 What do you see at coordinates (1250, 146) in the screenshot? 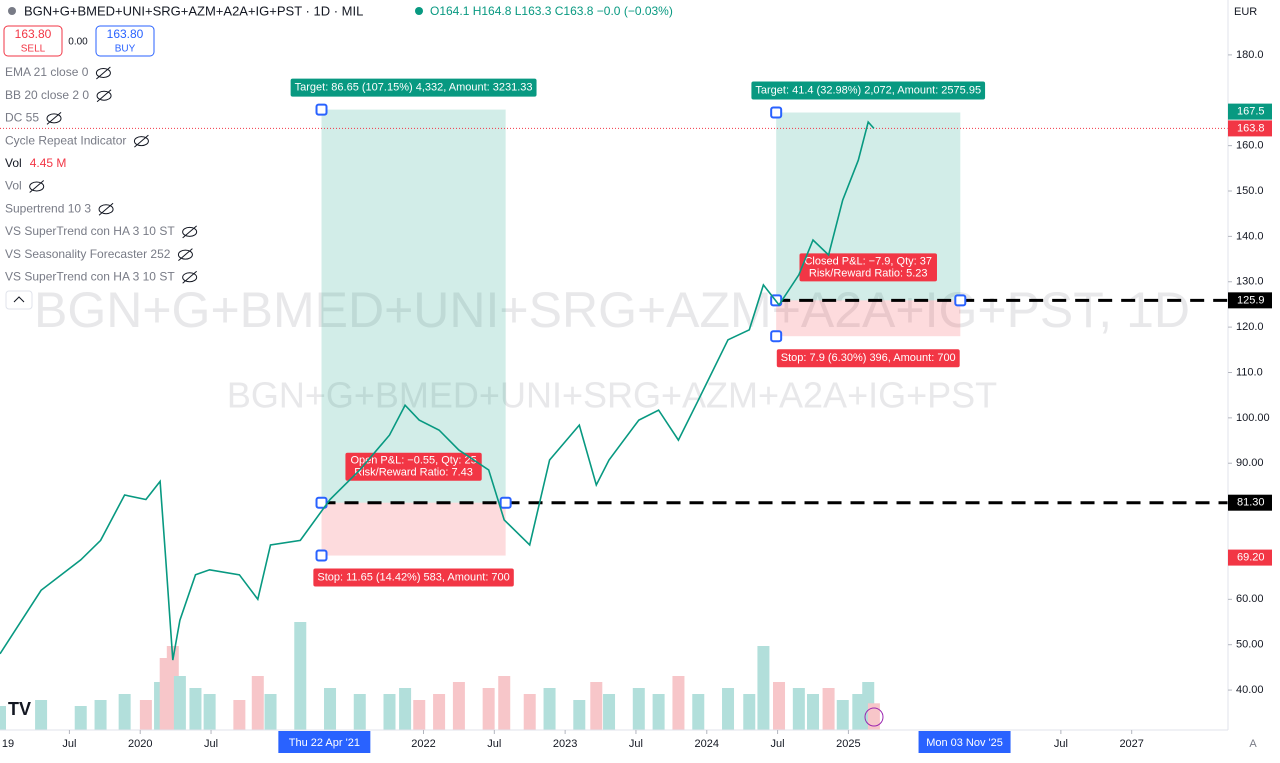
I see `y-tick-label: 160.0` at bounding box center [1250, 146].